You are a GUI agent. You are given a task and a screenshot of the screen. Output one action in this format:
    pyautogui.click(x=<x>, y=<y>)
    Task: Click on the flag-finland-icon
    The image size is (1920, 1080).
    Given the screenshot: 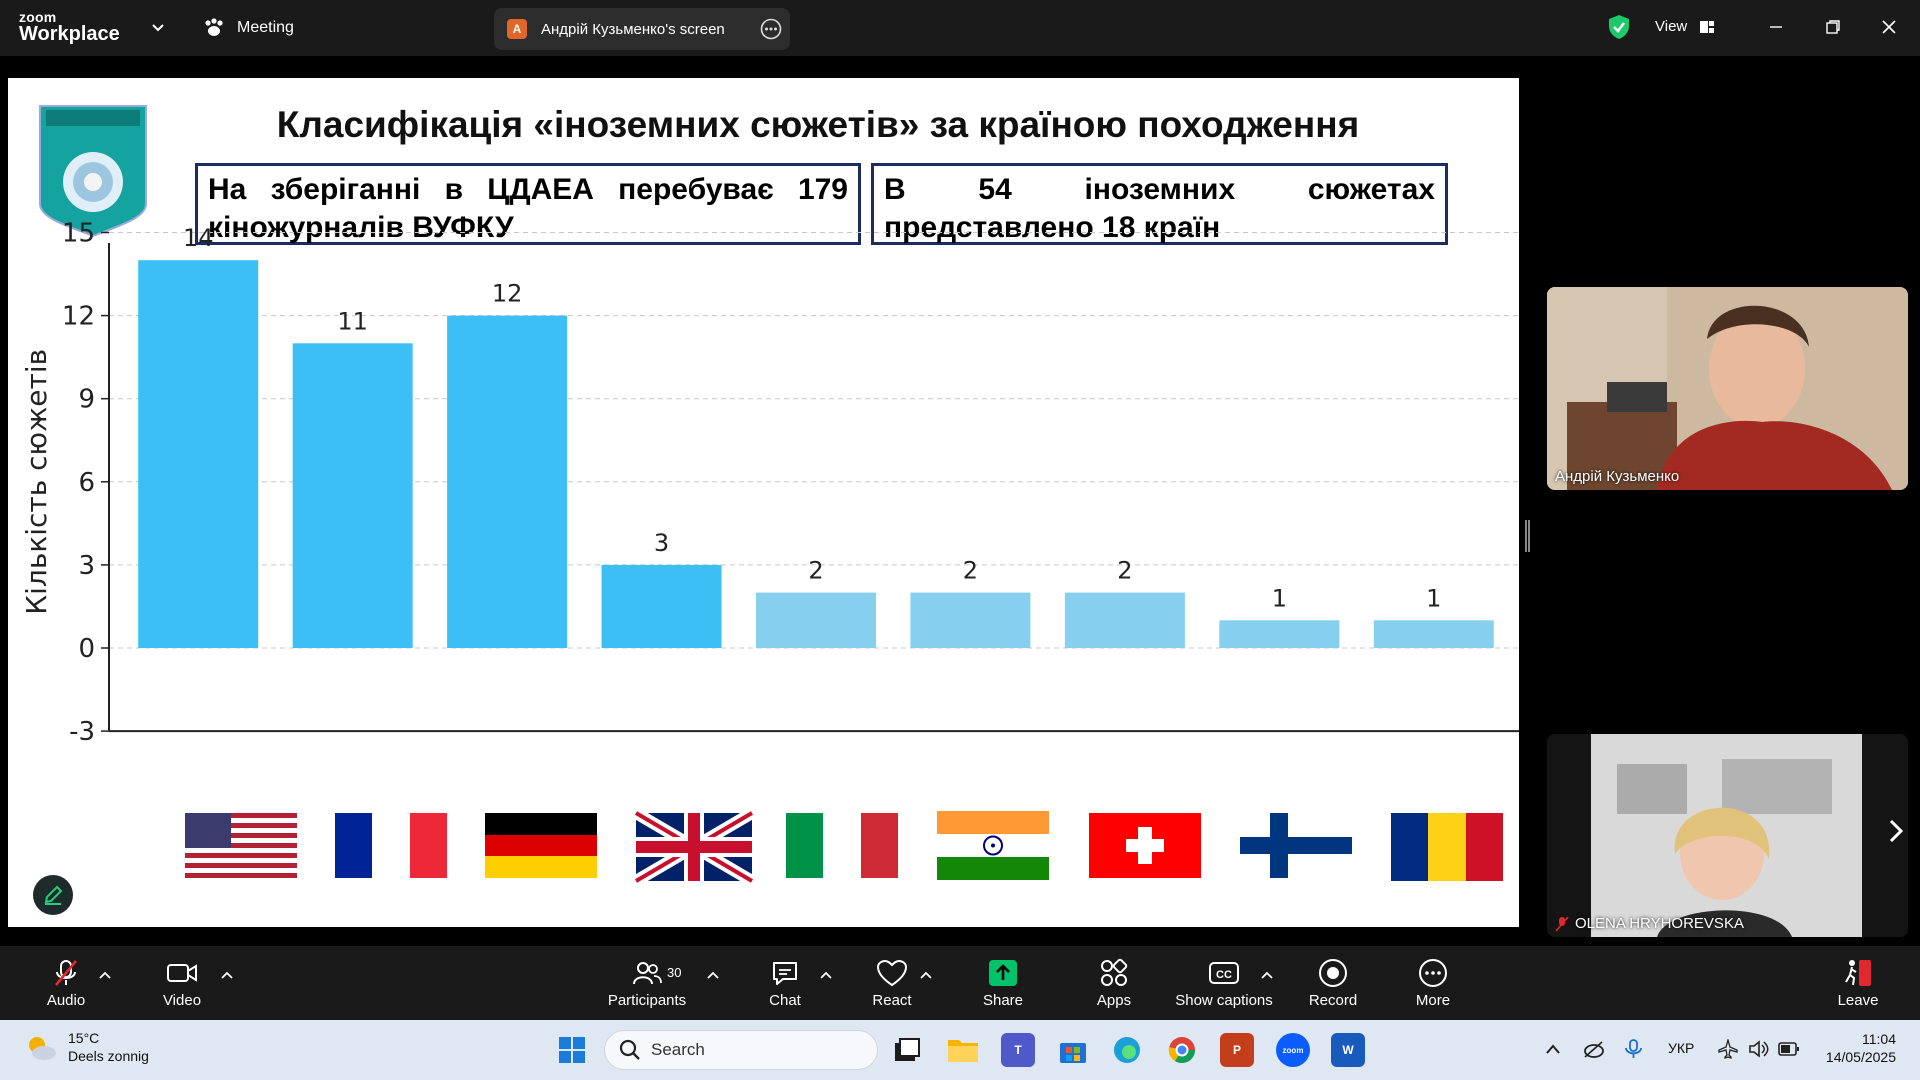 What is the action you would take?
    pyautogui.click(x=1296, y=845)
    